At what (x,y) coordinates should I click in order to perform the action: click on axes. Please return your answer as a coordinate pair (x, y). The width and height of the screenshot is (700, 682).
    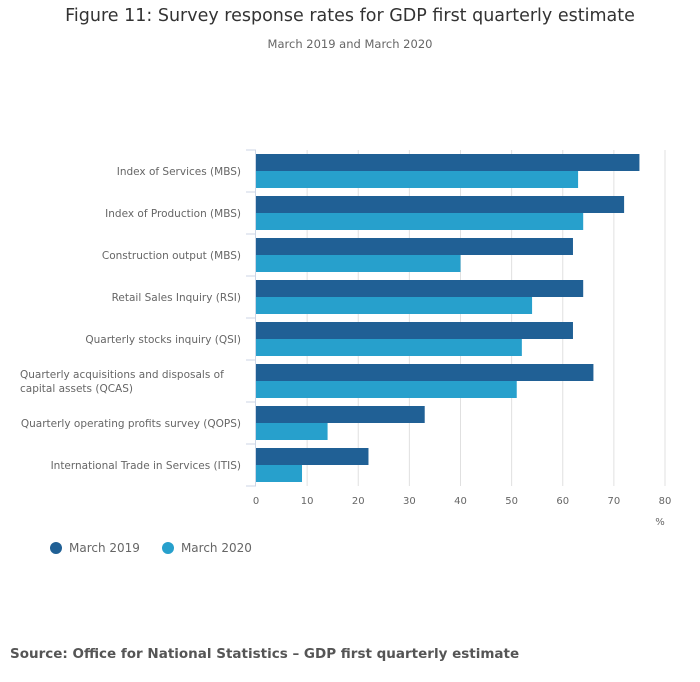
    Looking at the image, I should click on (251, 318).